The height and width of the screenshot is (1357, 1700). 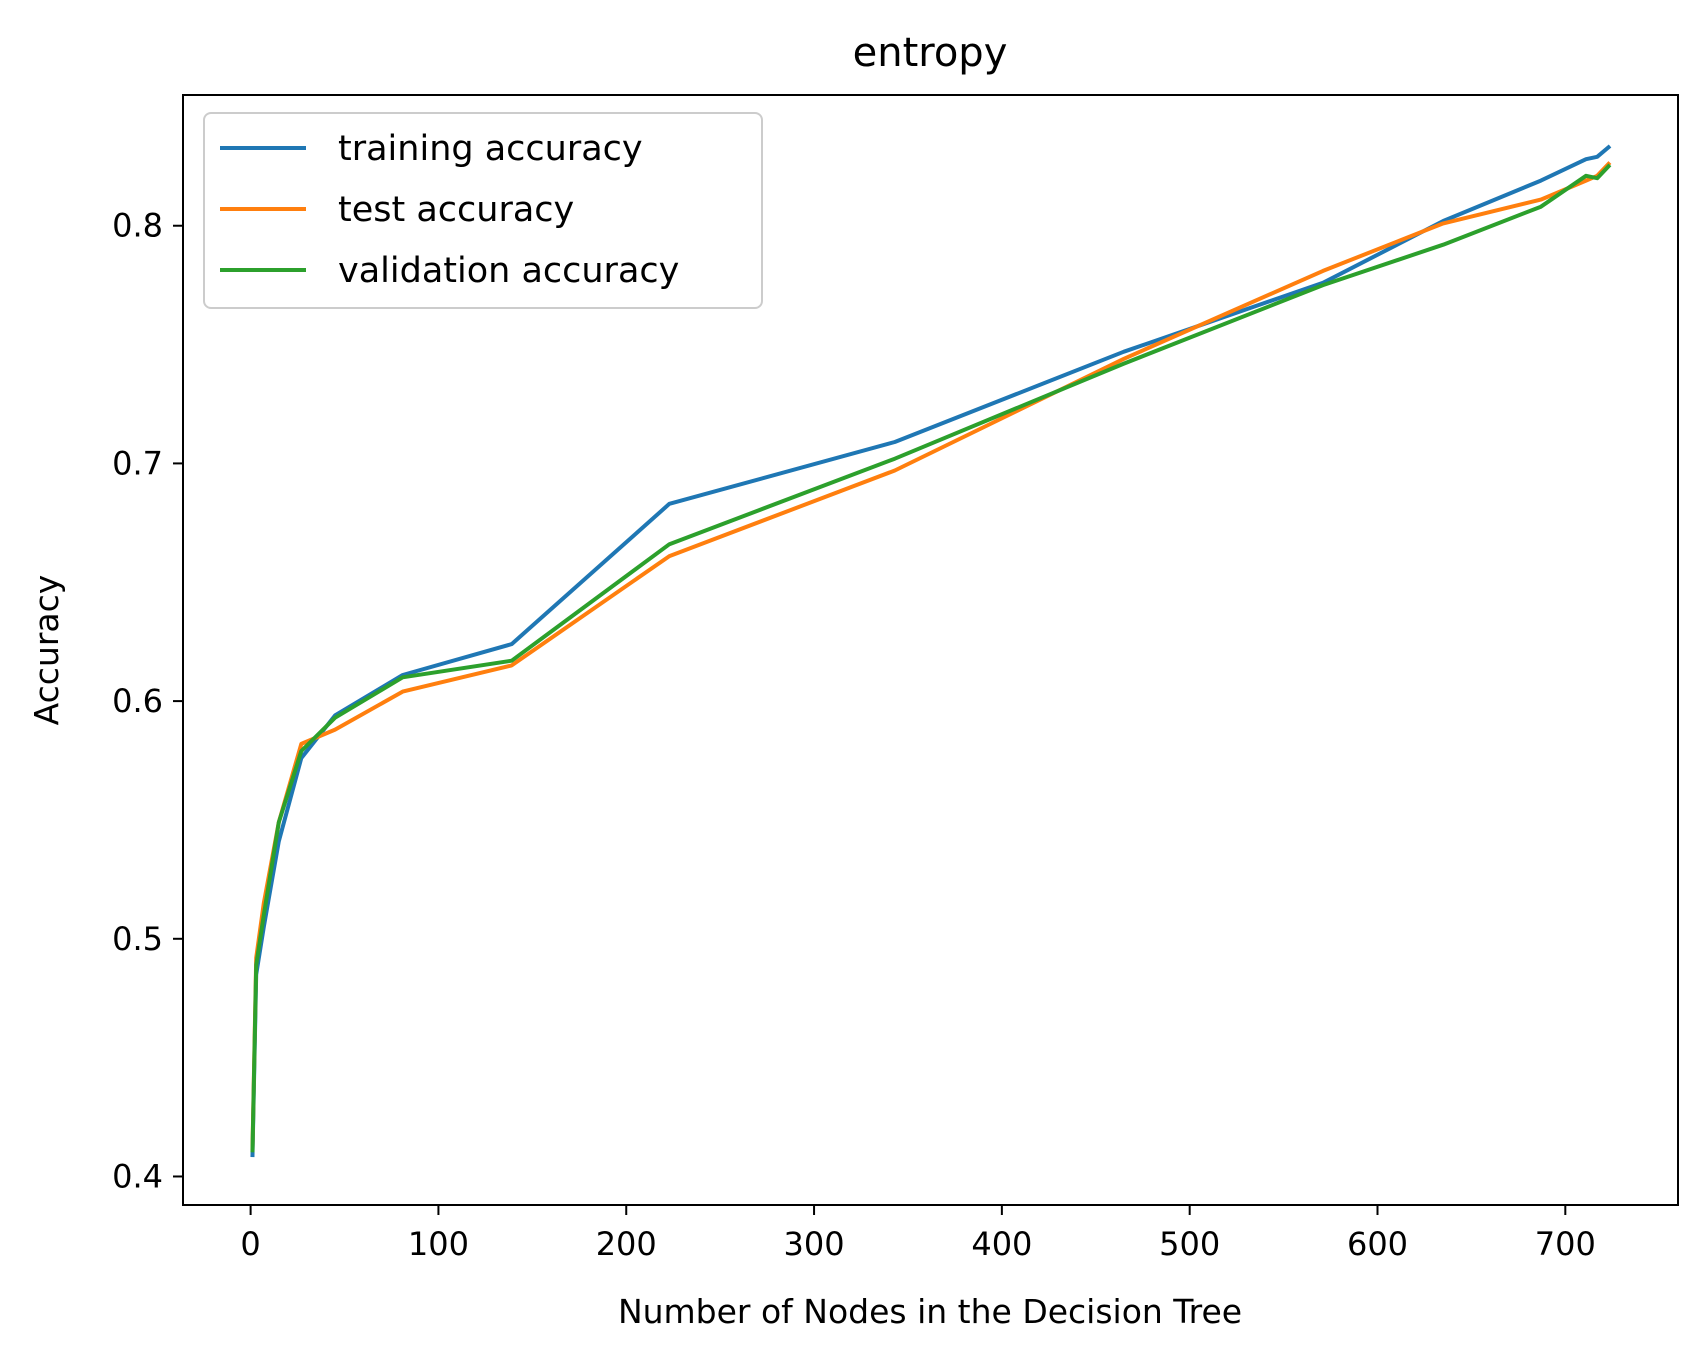 I want to click on y-axis-ticks: 0.4 0.5 0.6 0.7 0.8, so click(x=147, y=701).